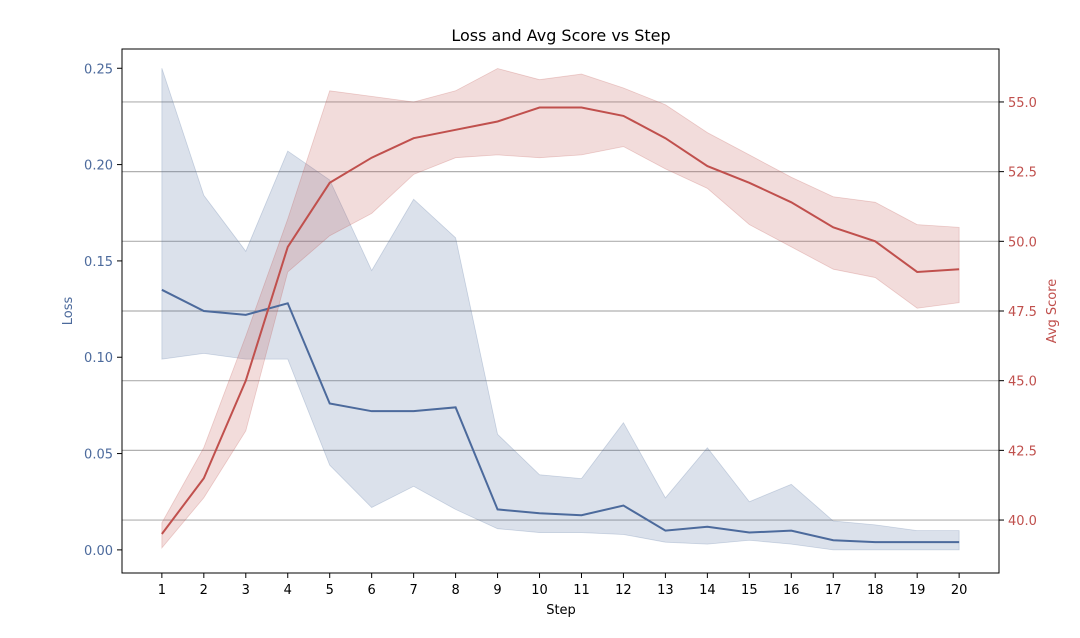 The height and width of the screenshot is (638, 1080). I want to click on y-right-tick-label: 47.5, so click(1022, 312).